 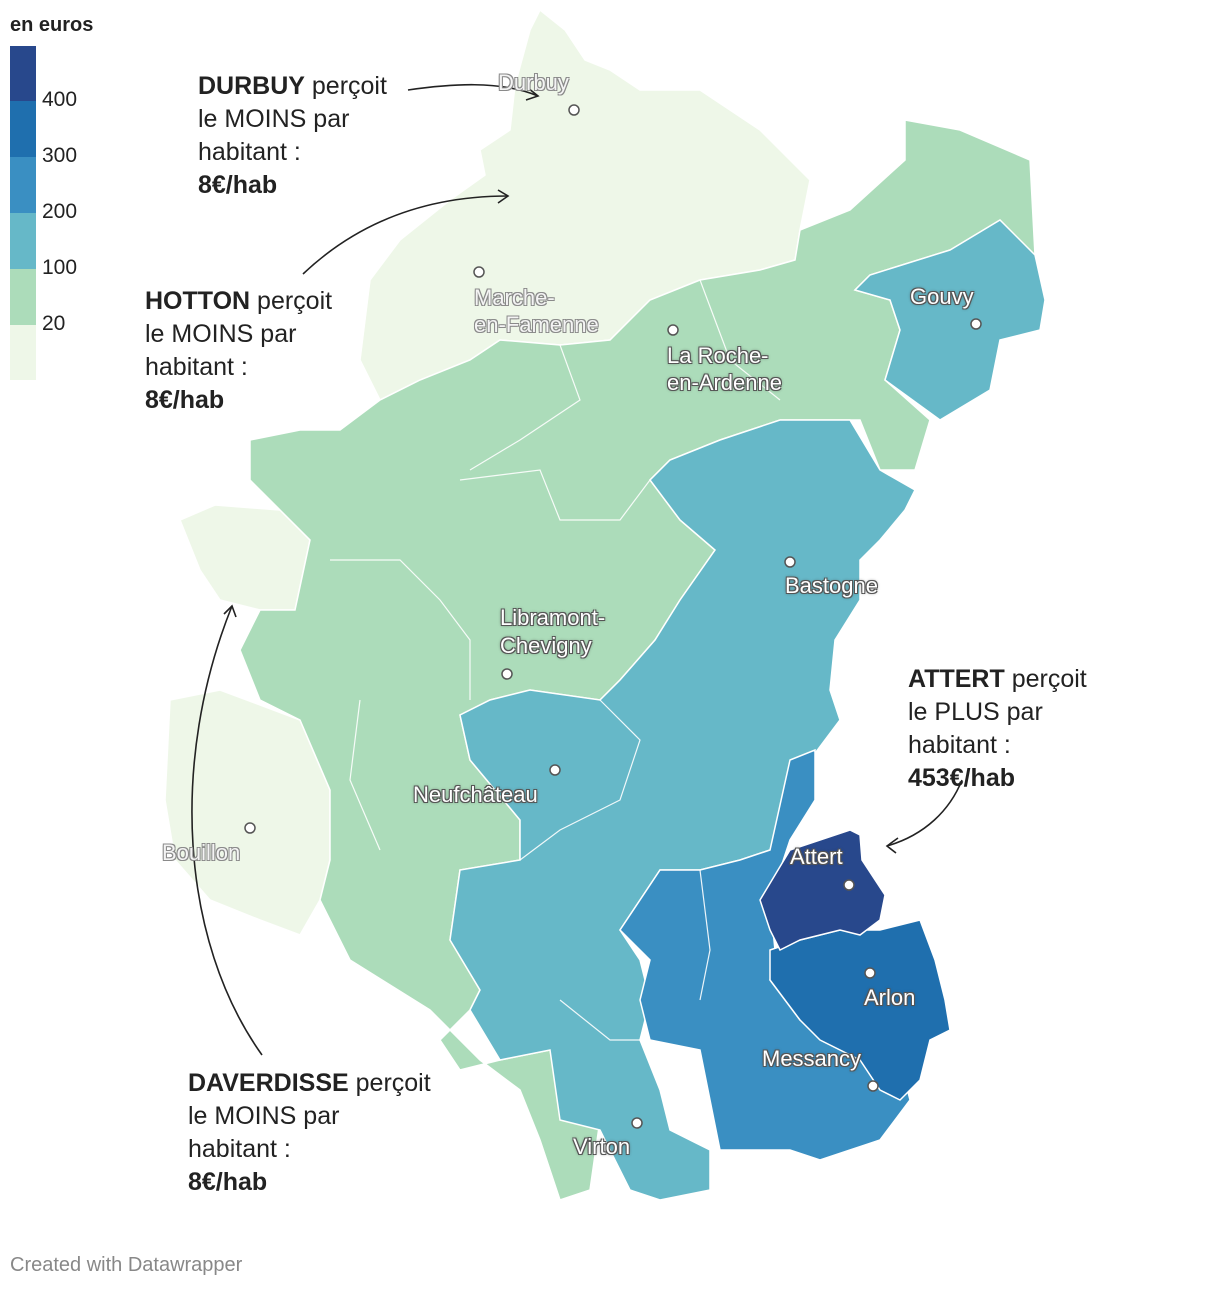 What do you see at coordinates (873, 1086) in the screenshot?
I see `city-dot-messancy` at bounding box center [873, 1086].